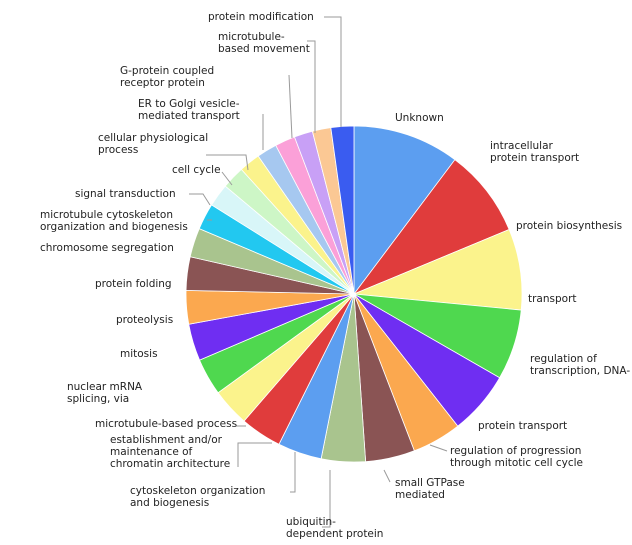  What do you see at coordinates (580, 365) in the screenshot?
I see `slice-label: regulation of transcription, DNA-` at bounding box center [580, 365].